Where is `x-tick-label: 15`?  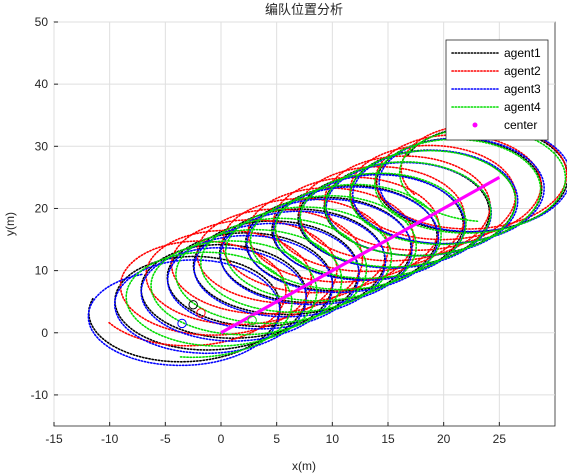 x-tick-label: 15 is located at coordinates (388, 439).